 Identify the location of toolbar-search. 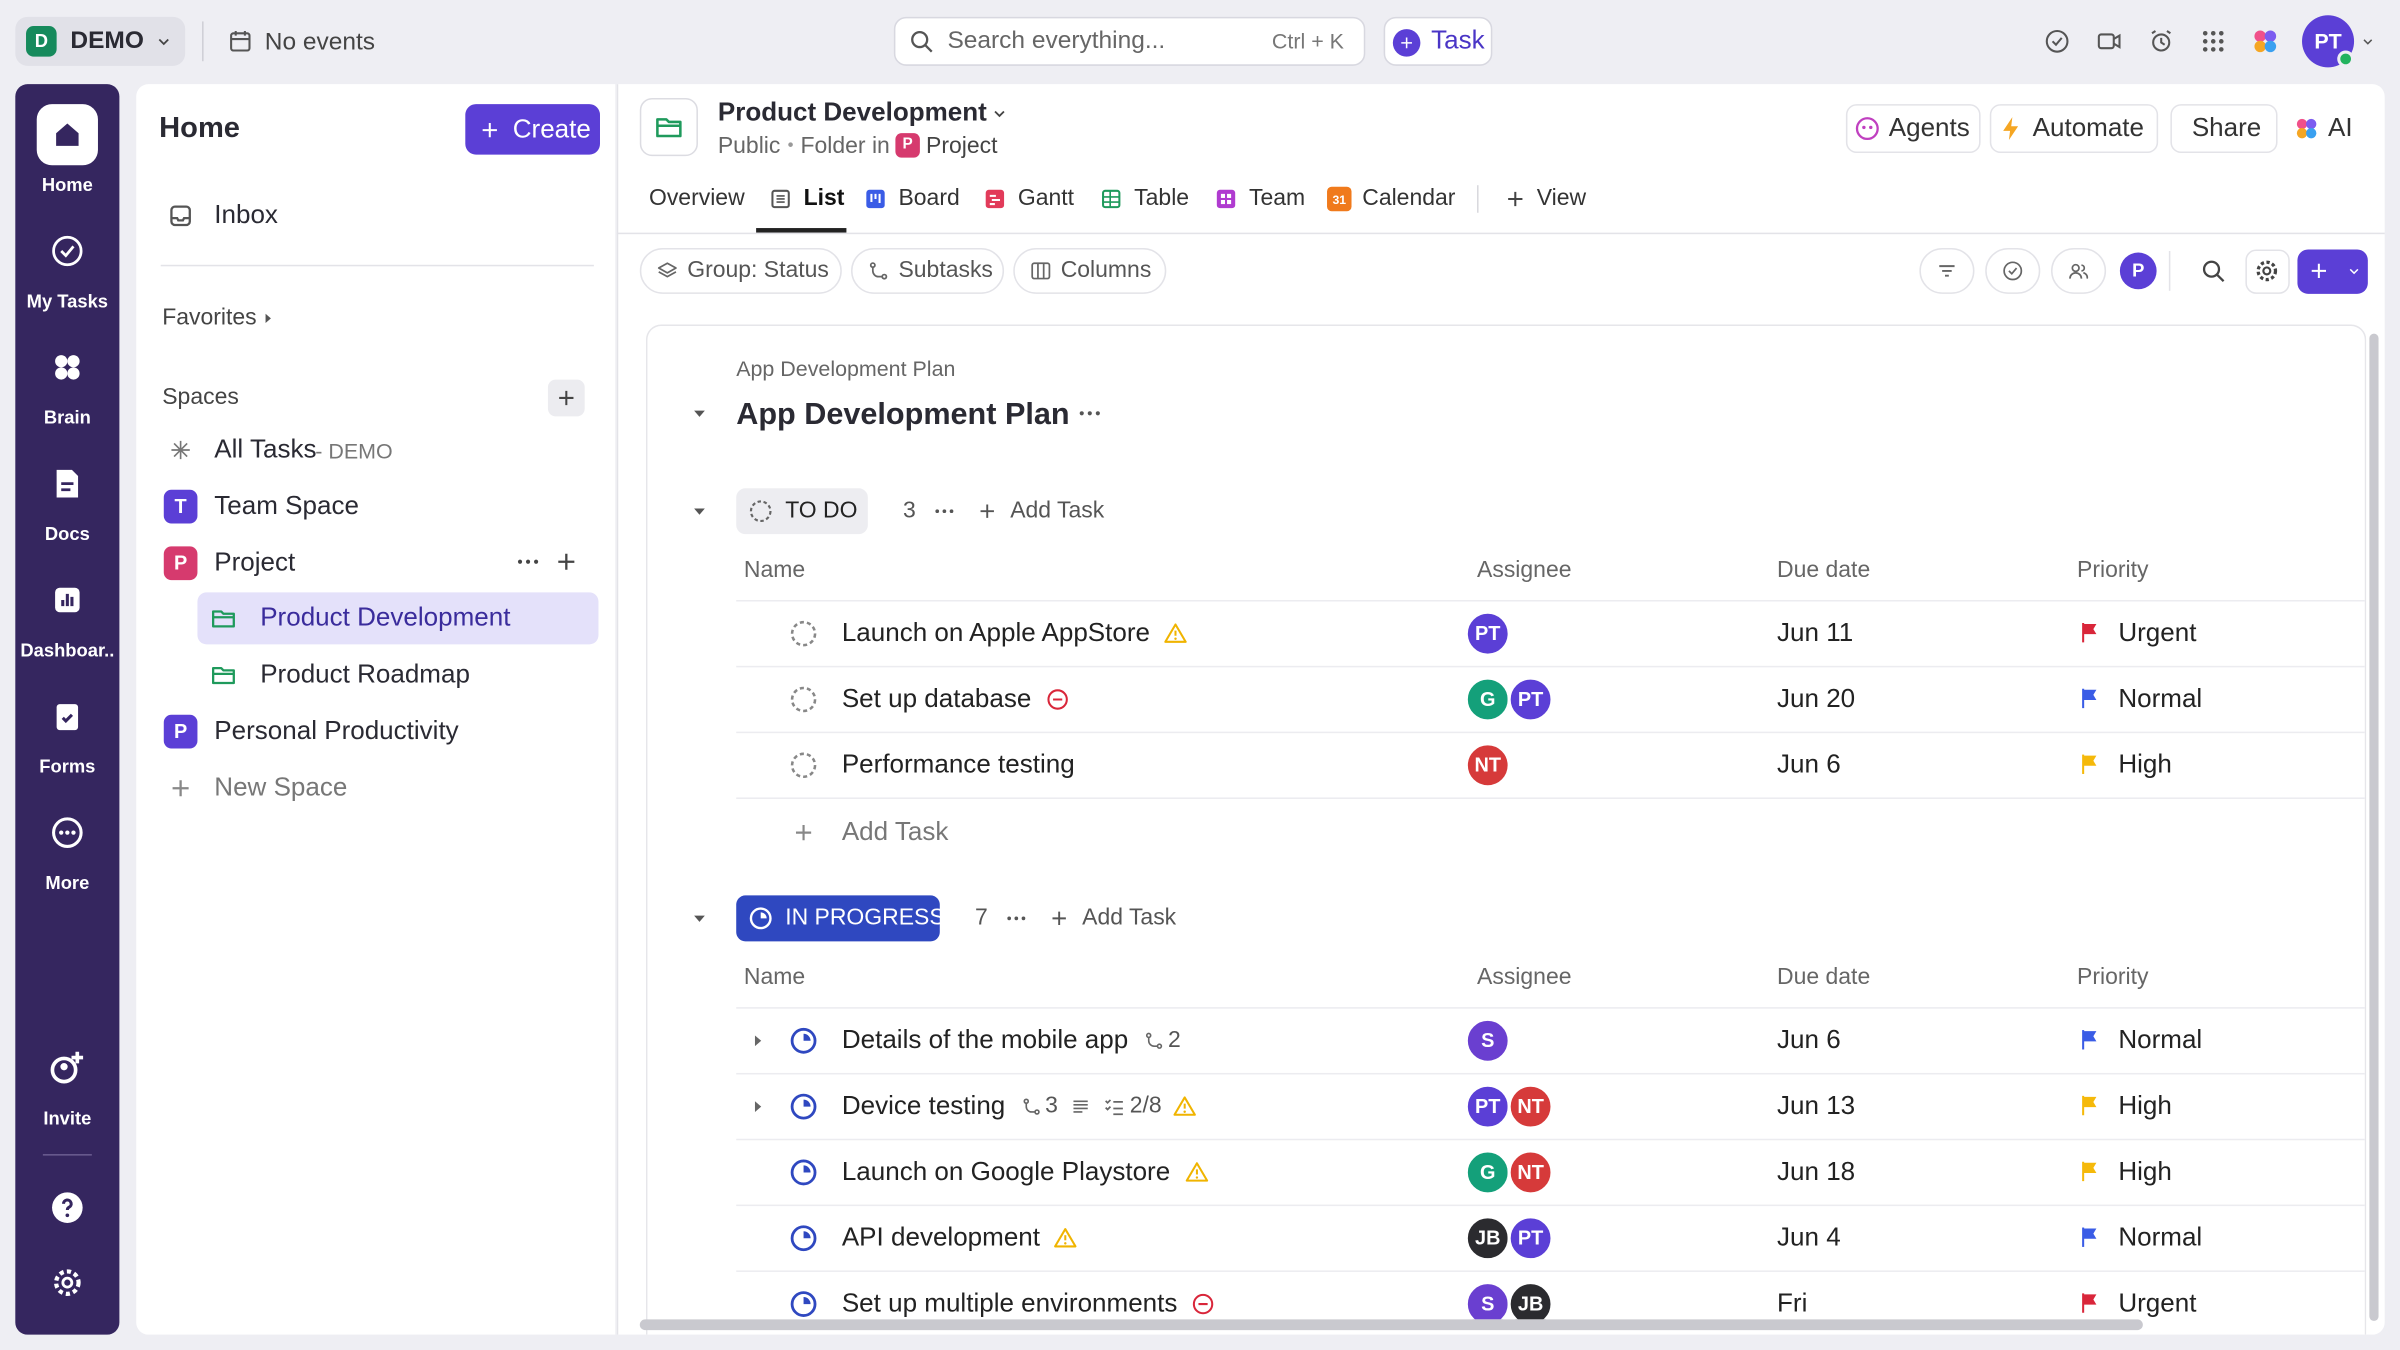
(2213, 271).